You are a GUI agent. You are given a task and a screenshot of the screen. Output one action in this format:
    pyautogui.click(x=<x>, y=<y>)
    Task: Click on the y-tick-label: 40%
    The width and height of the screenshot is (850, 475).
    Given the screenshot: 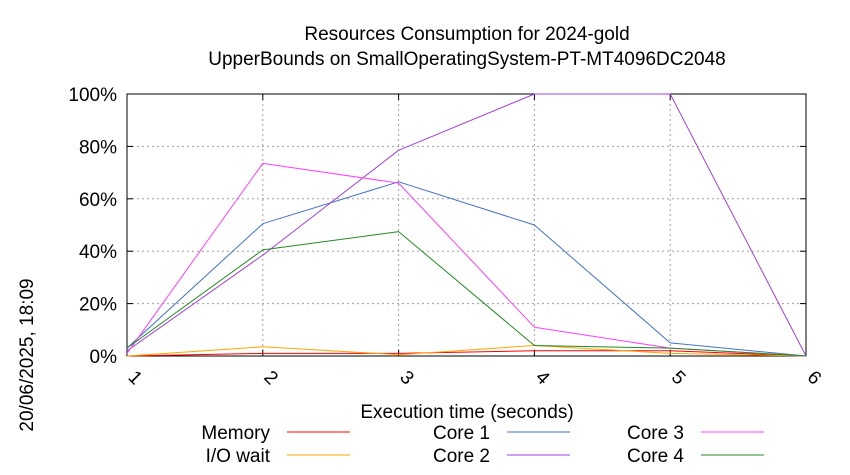 What is the action you would take?
    pyautogui.click(x=98, y=252)
    